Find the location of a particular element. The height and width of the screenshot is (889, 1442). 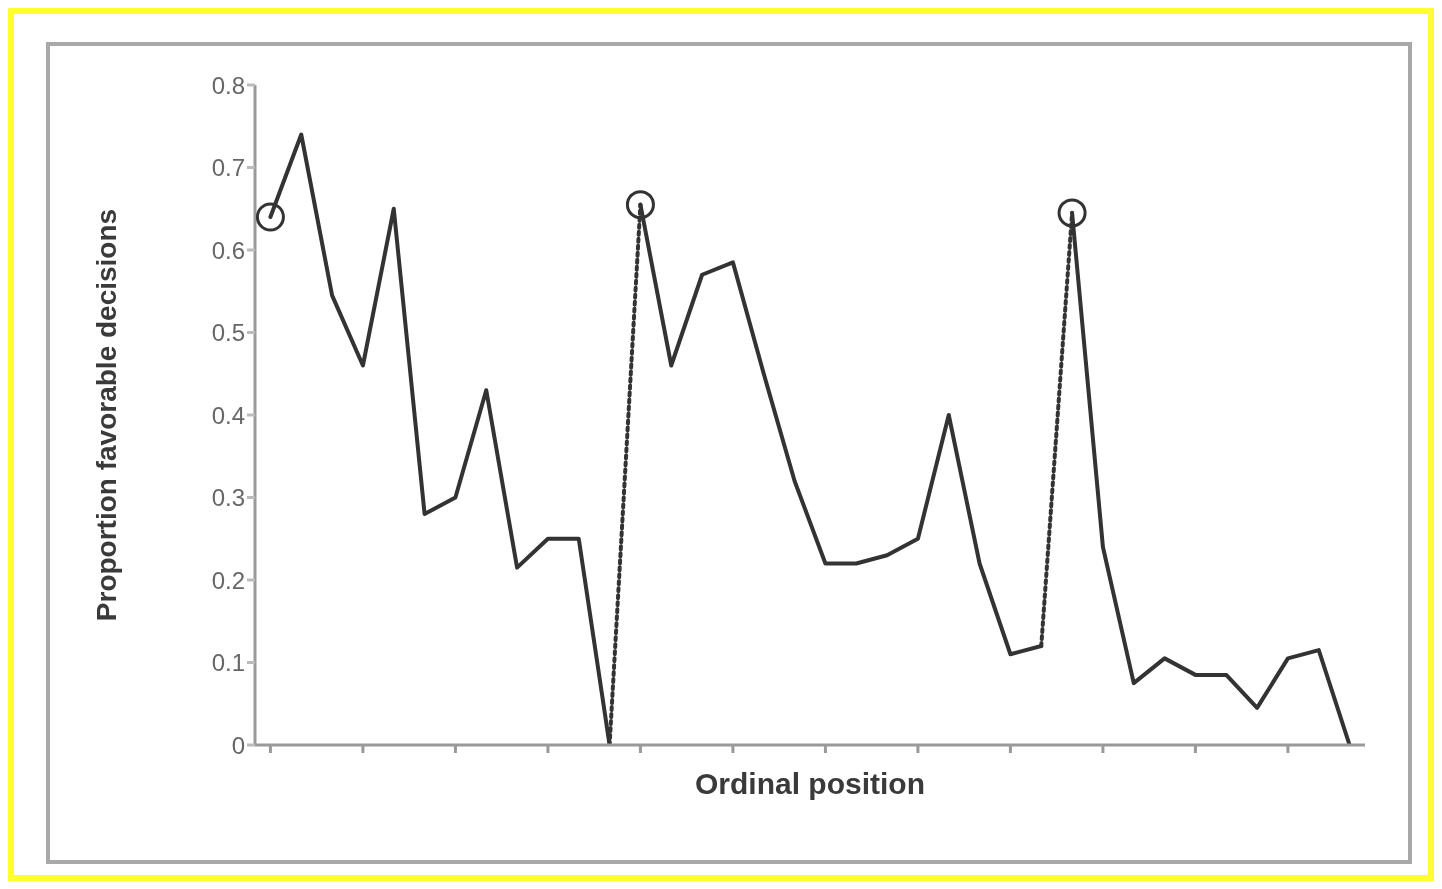

y-tick-label: 0 is located at coordinates (238, 745).